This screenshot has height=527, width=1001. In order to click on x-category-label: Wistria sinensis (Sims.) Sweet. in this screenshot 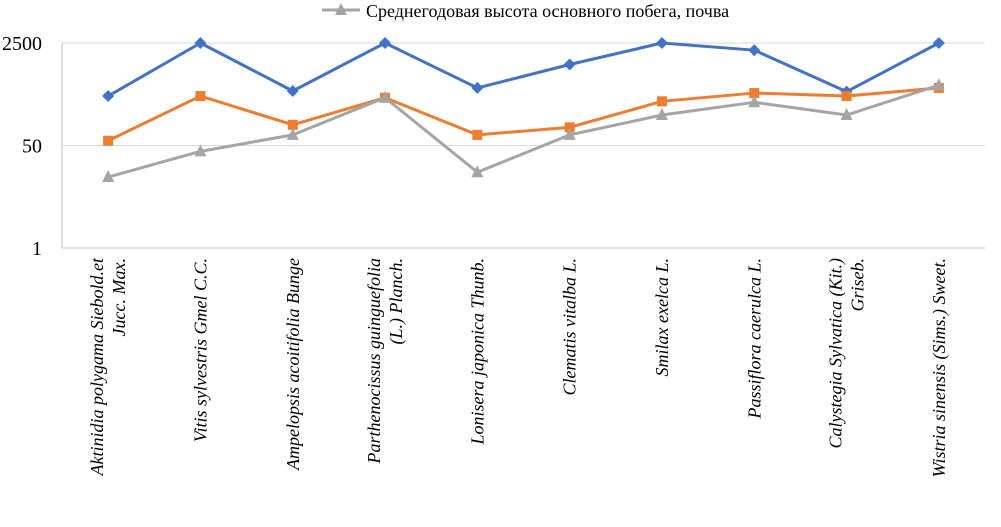, I will do `click(939, 368)`.